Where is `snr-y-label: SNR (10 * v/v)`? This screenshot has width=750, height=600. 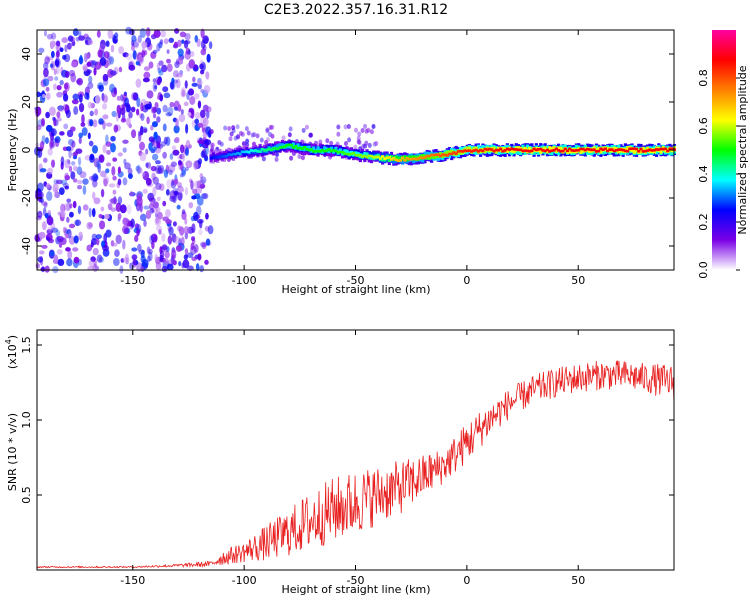
snr-y-label: SNR (10 * v/v) is located at coordinates (12, 452).